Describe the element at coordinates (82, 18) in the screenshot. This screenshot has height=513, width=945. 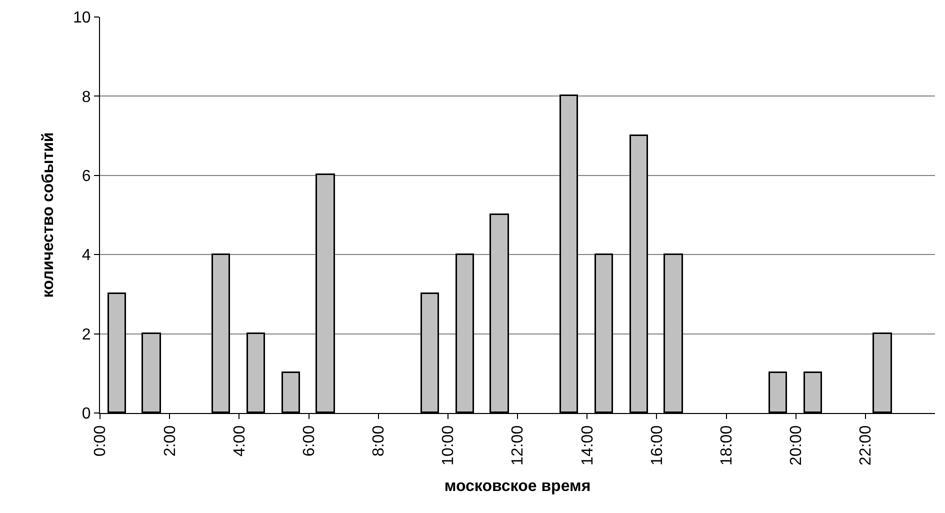
I see `y-tick-label: 10` at that location.